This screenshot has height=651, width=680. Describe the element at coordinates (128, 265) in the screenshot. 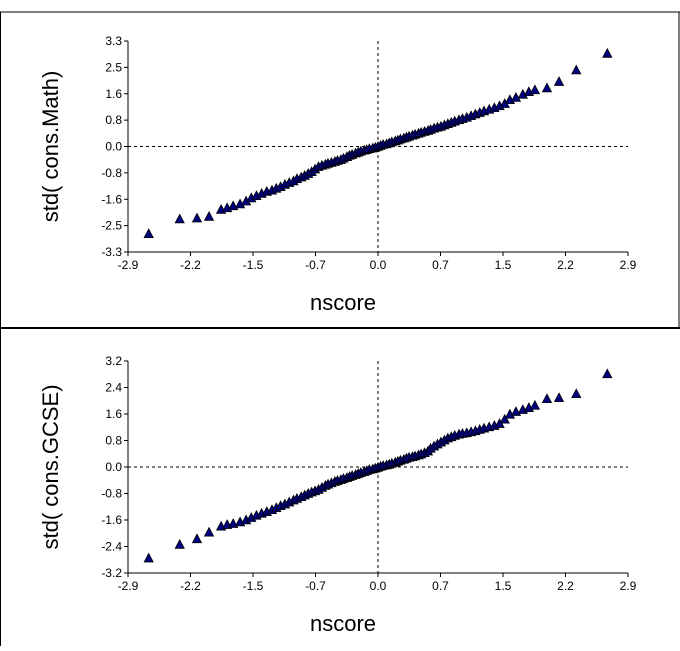

I see `chart1-x-tick-label: -2.9` at that location.